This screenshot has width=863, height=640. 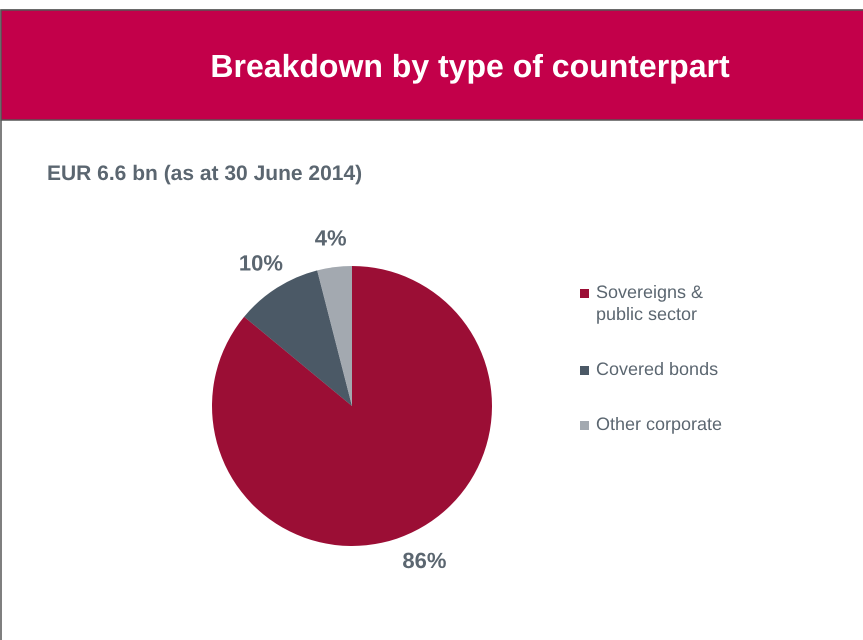 What do you see at coordinates (659, 424) in the screenshot?
I see `legend-label: Other corporate` at bounding box center [659, 424].